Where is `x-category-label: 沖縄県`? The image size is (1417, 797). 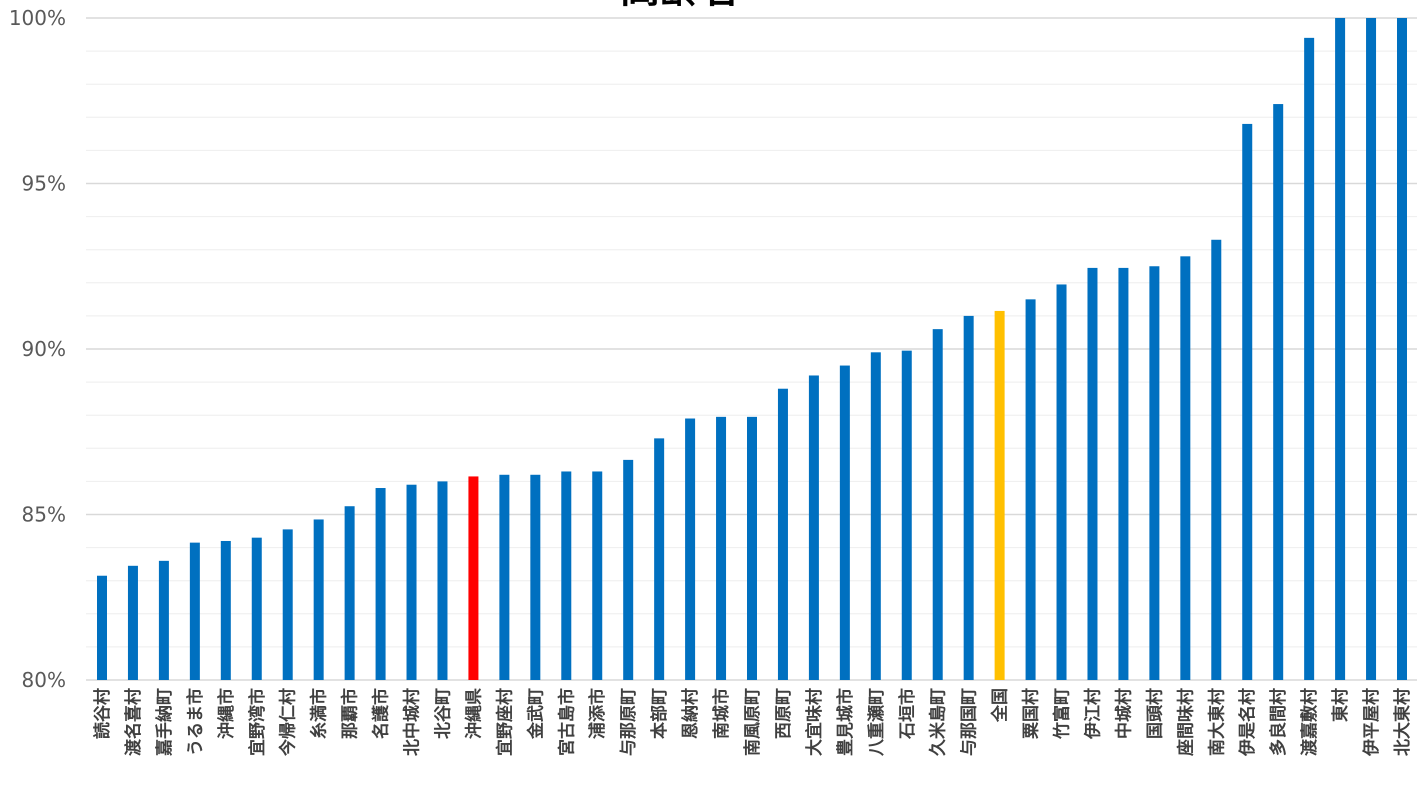
x-category-label: 沖縄県 is located at coordinates (473, 713).